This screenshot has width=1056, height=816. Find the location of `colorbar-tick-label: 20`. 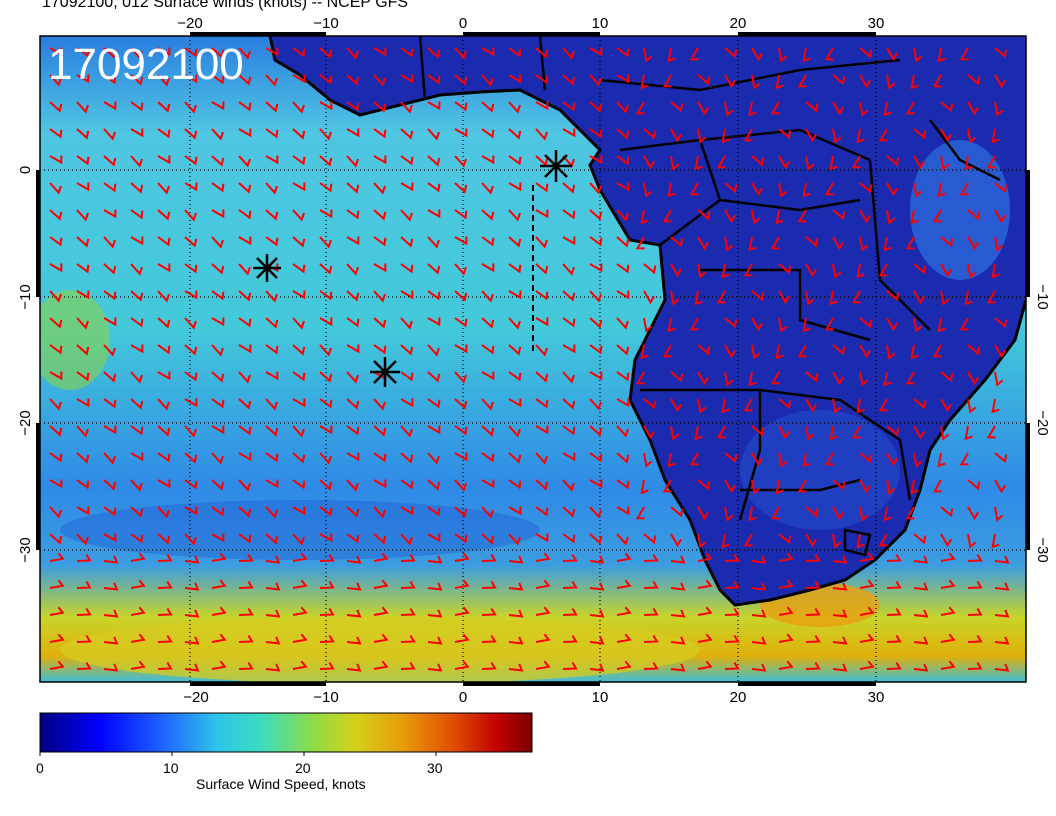

colorbar-tick-label: 20 is located at coordinates (303, 768).